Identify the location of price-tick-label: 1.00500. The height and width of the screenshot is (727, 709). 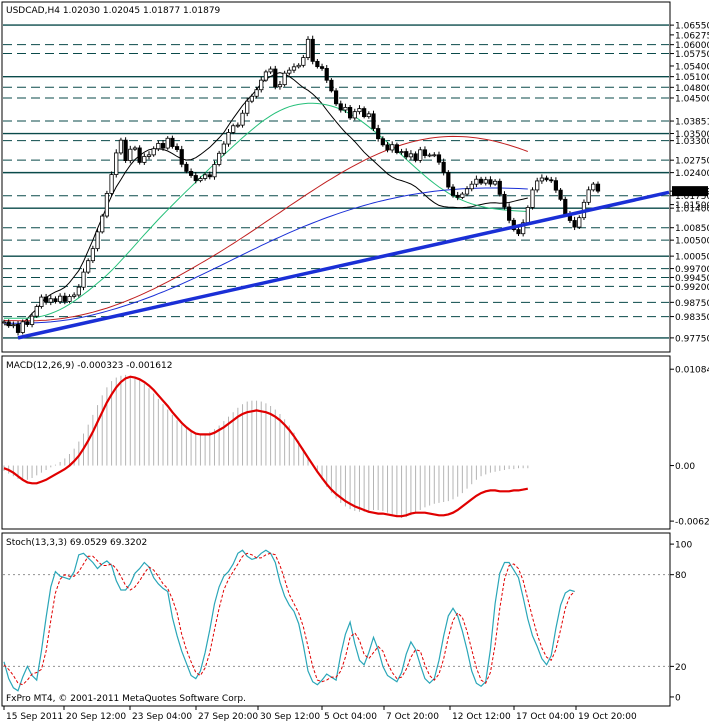
(692, 242).